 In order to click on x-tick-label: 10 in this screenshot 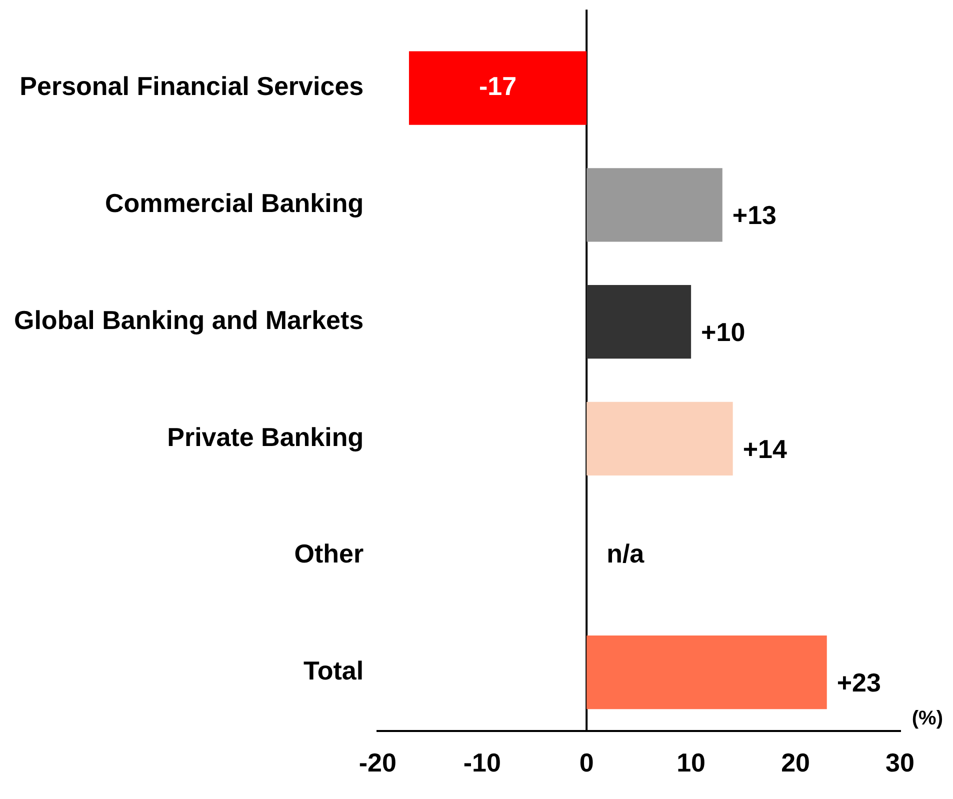, I will do `click(691, 763)`.